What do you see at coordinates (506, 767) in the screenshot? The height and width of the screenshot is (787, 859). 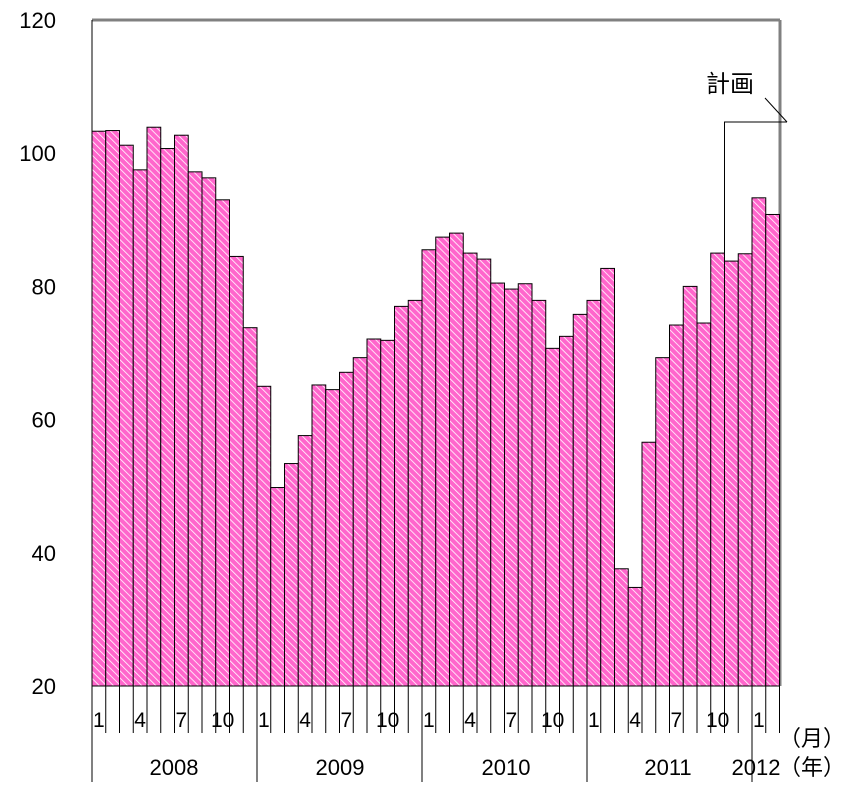 I see `year-label: 2010` at bounding box center [506, 767].